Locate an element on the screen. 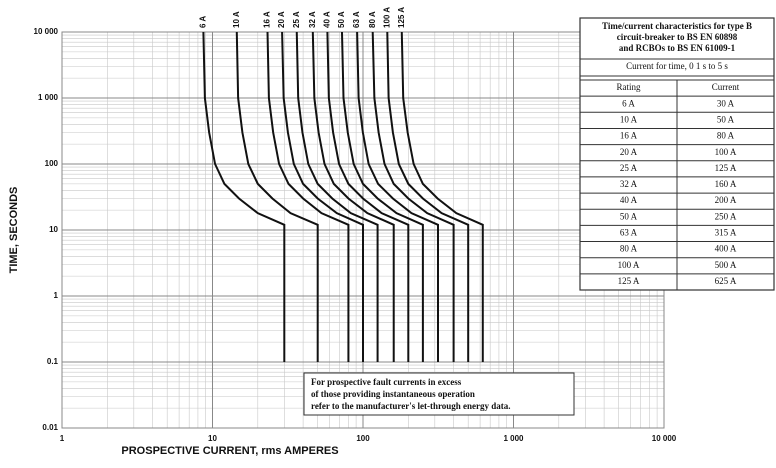 This screenshot has width=776, height=468. x-tick-label: 10 000 is located at coordinates (664, 438).